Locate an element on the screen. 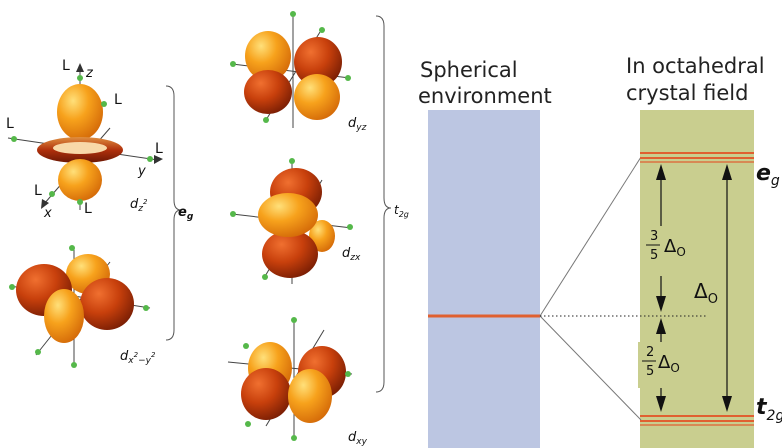 Image resolution: width=782 pixels, height=448 pixels. connector-to-t2g is located at coordinates (590, 368).